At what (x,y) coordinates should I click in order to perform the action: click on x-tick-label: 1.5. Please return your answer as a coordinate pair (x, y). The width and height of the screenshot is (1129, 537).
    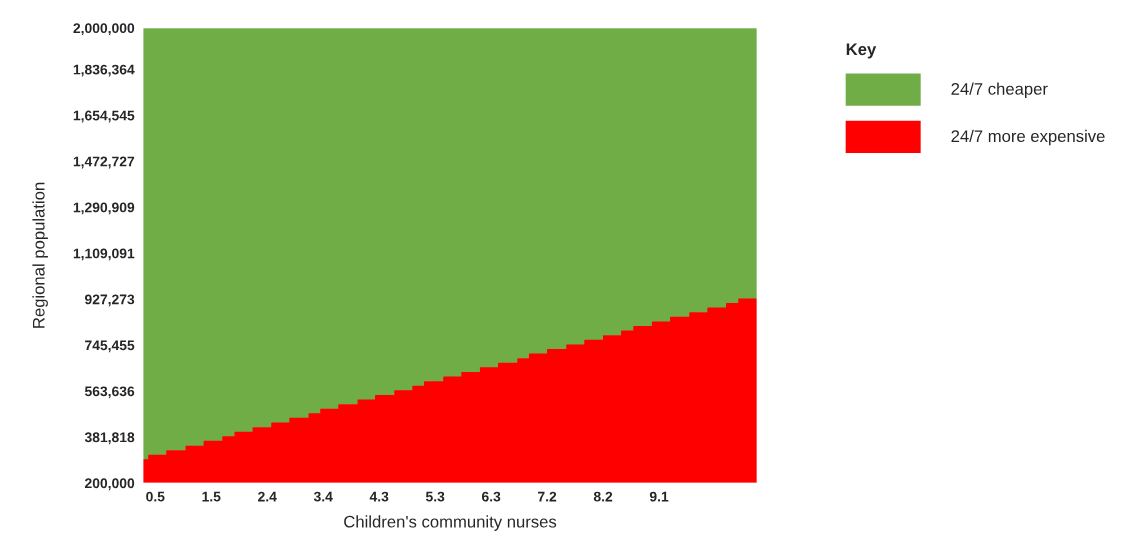
    Looking at the image, I should click on (211, 496).